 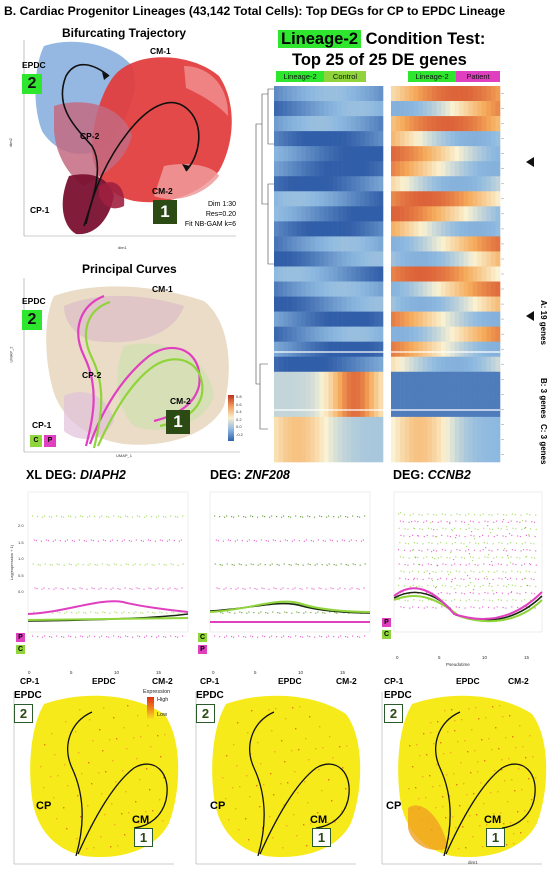 What do you see at coordinates (10, 142) in the screenshot?
I see `traj-ylabel: dim2` at bounding box center [10, 142].